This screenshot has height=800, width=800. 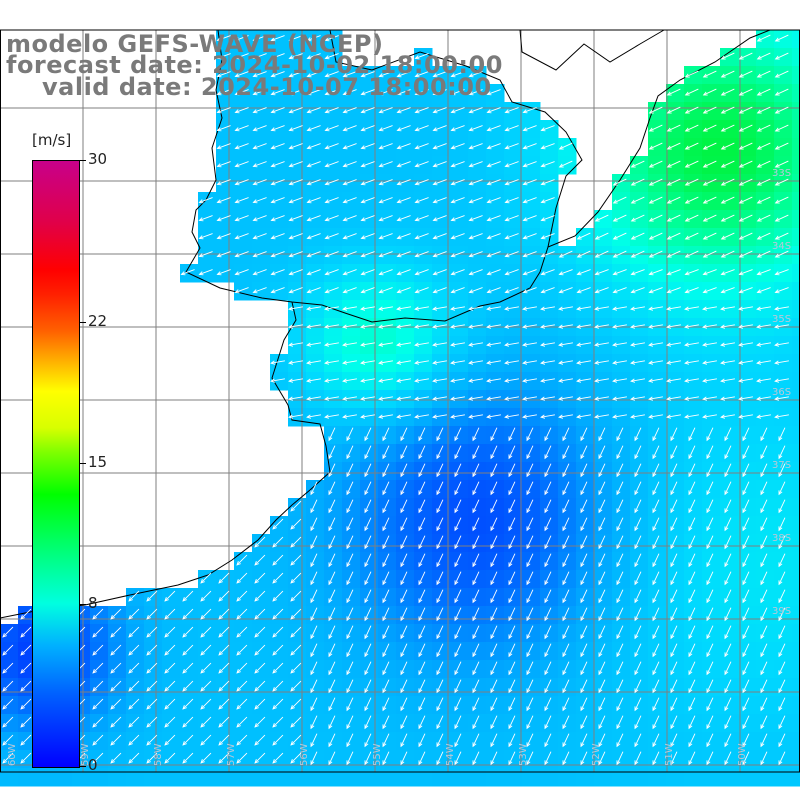 I want to click on lon-label: 50W, so click(x=742, y=754).